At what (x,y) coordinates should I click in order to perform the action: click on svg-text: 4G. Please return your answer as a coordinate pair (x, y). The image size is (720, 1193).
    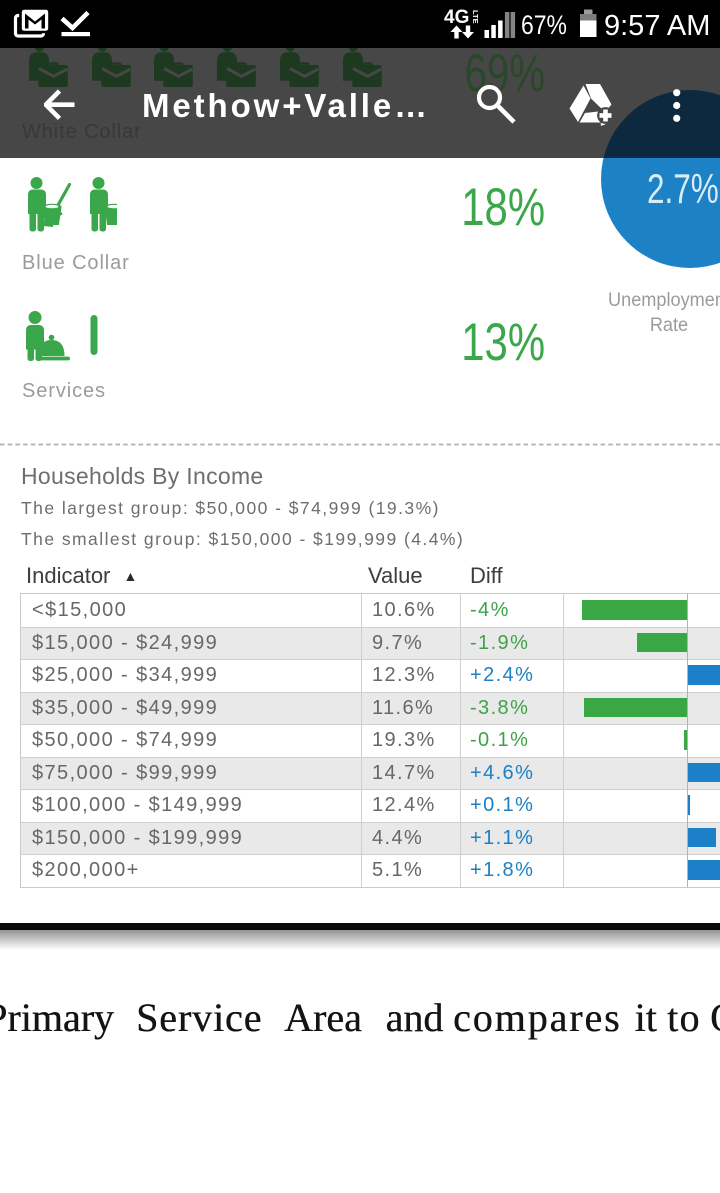
    Looking at the image, I should click on (456, 17).